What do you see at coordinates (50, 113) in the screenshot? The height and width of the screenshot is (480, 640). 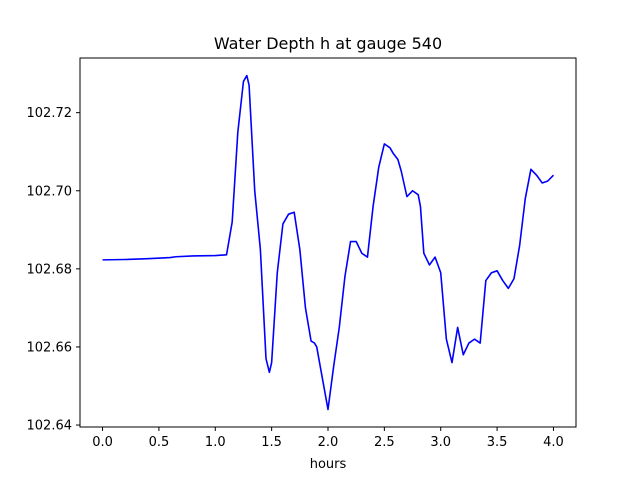 I see `y-tick-label: 102.72` at bounding box center [50, 113].